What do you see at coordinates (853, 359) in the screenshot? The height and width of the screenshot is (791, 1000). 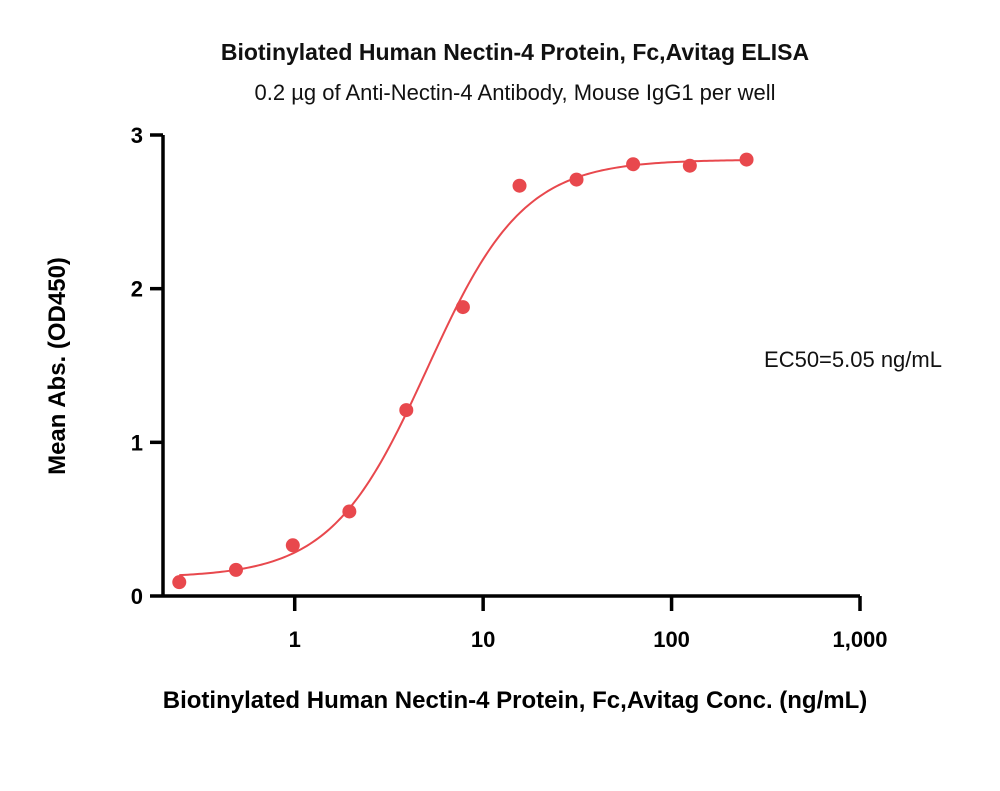 I see `ec50-annotation: EC50=5.05 ng/mL` at bounding box center [853, 359].